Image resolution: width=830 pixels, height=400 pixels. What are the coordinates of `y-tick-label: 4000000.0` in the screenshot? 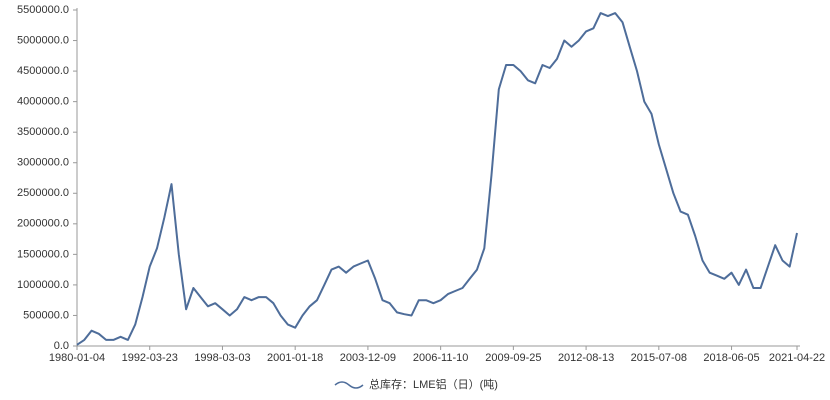 It's located at (43, 102).